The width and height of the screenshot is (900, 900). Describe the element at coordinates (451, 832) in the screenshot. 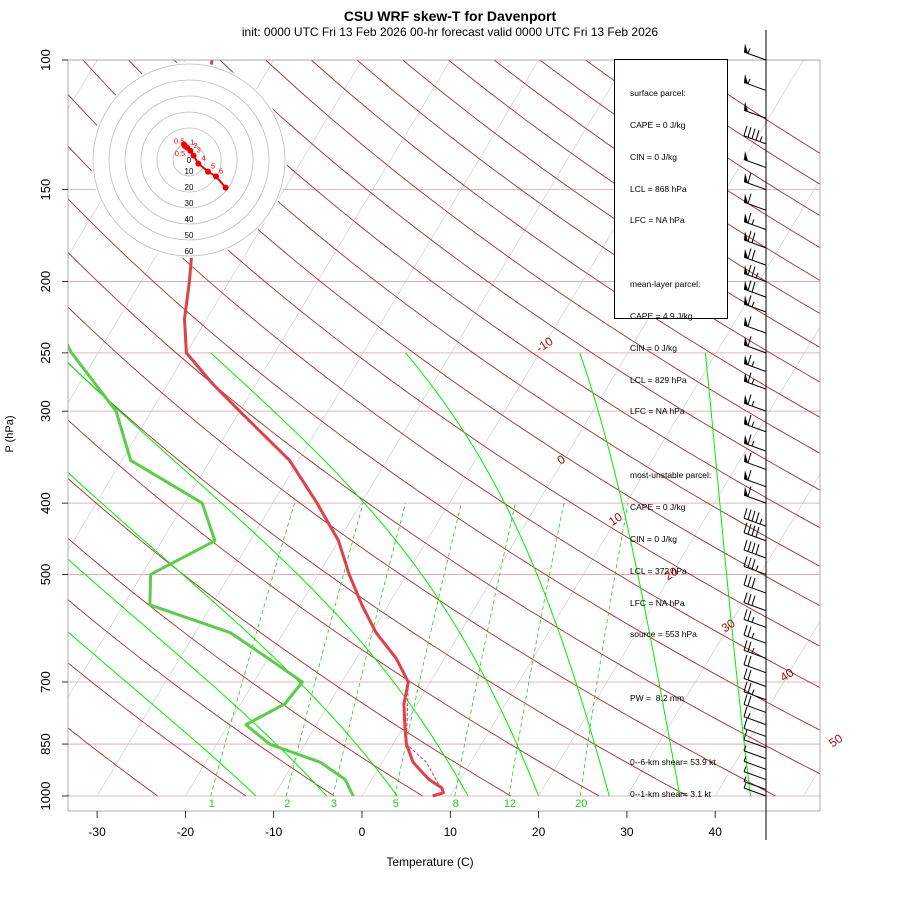

I see `x-tick-label: 10` at that location.